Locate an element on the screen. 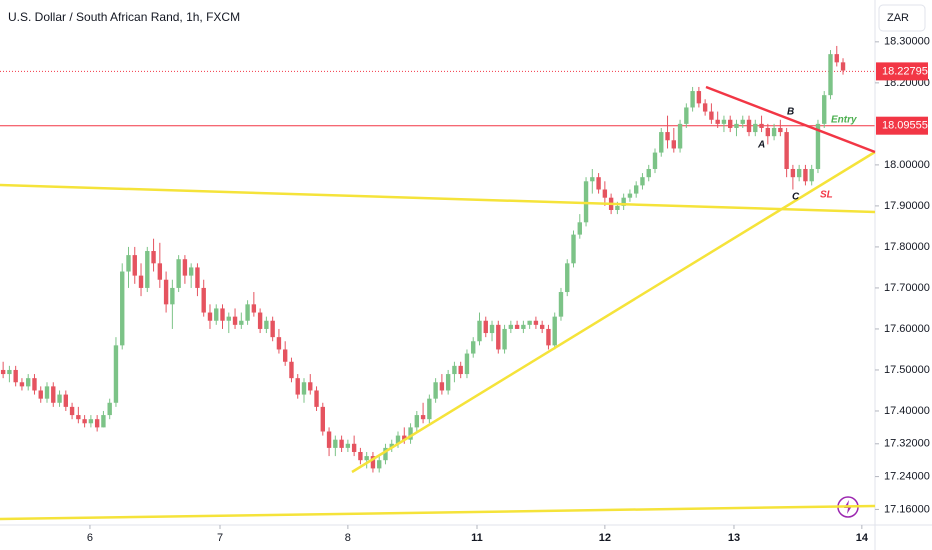 The height and width of the screenshot is (550, 932). y-tick-label: 17.70000 is located at coordinates (907, 288).